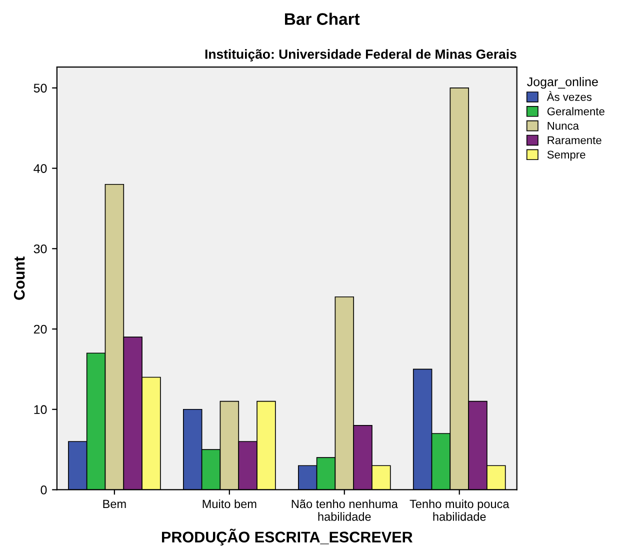 This screenshot has width=619, height=554. What do you see at coordinates (40, 249) in the screenshot?
I see `y-tick-label: 30` at bounding box center [40, 249].